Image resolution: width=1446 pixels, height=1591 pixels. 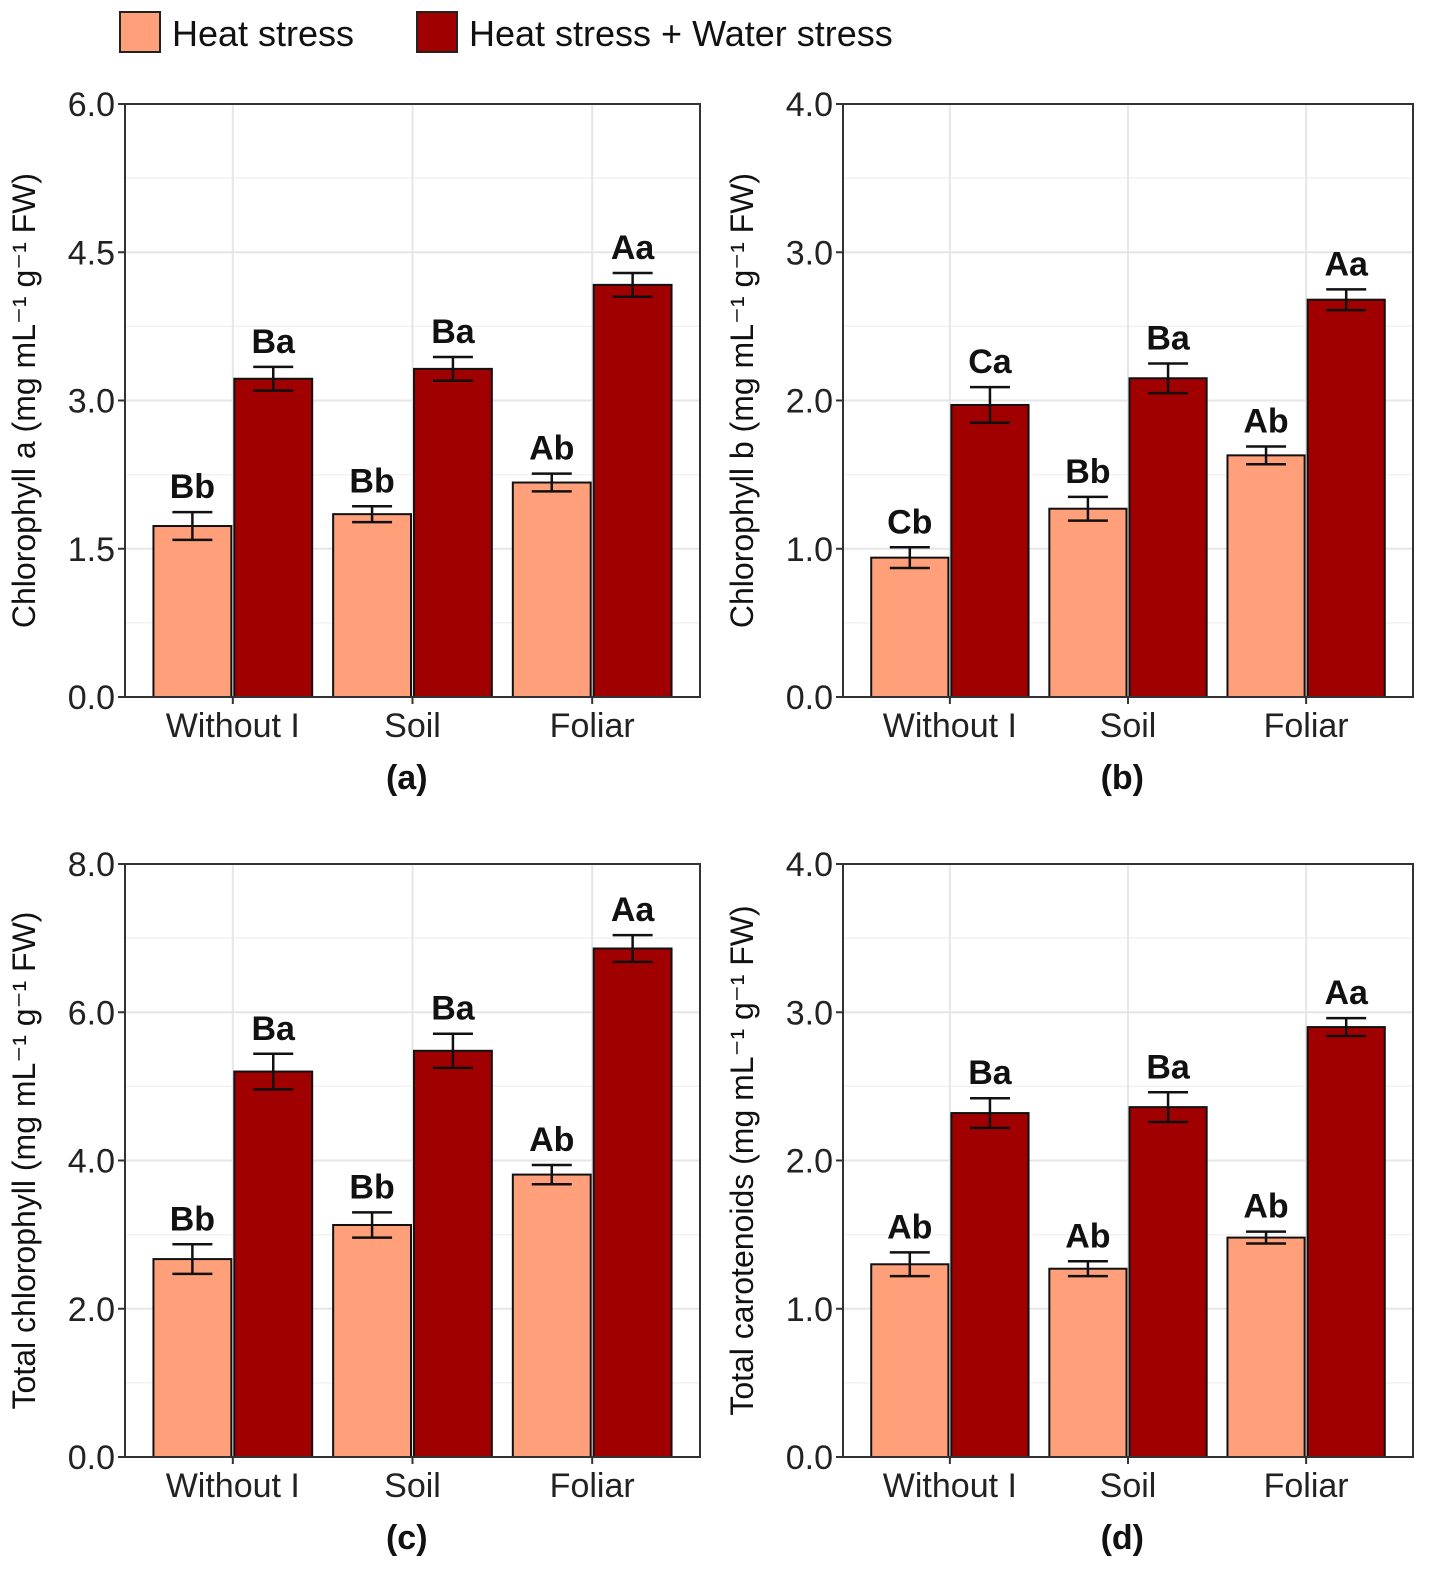 I want to click on y-axis-title: Chlorophyll b (mg mL⁻¹ g⁻¹ FW), so click(x=742, y=400).